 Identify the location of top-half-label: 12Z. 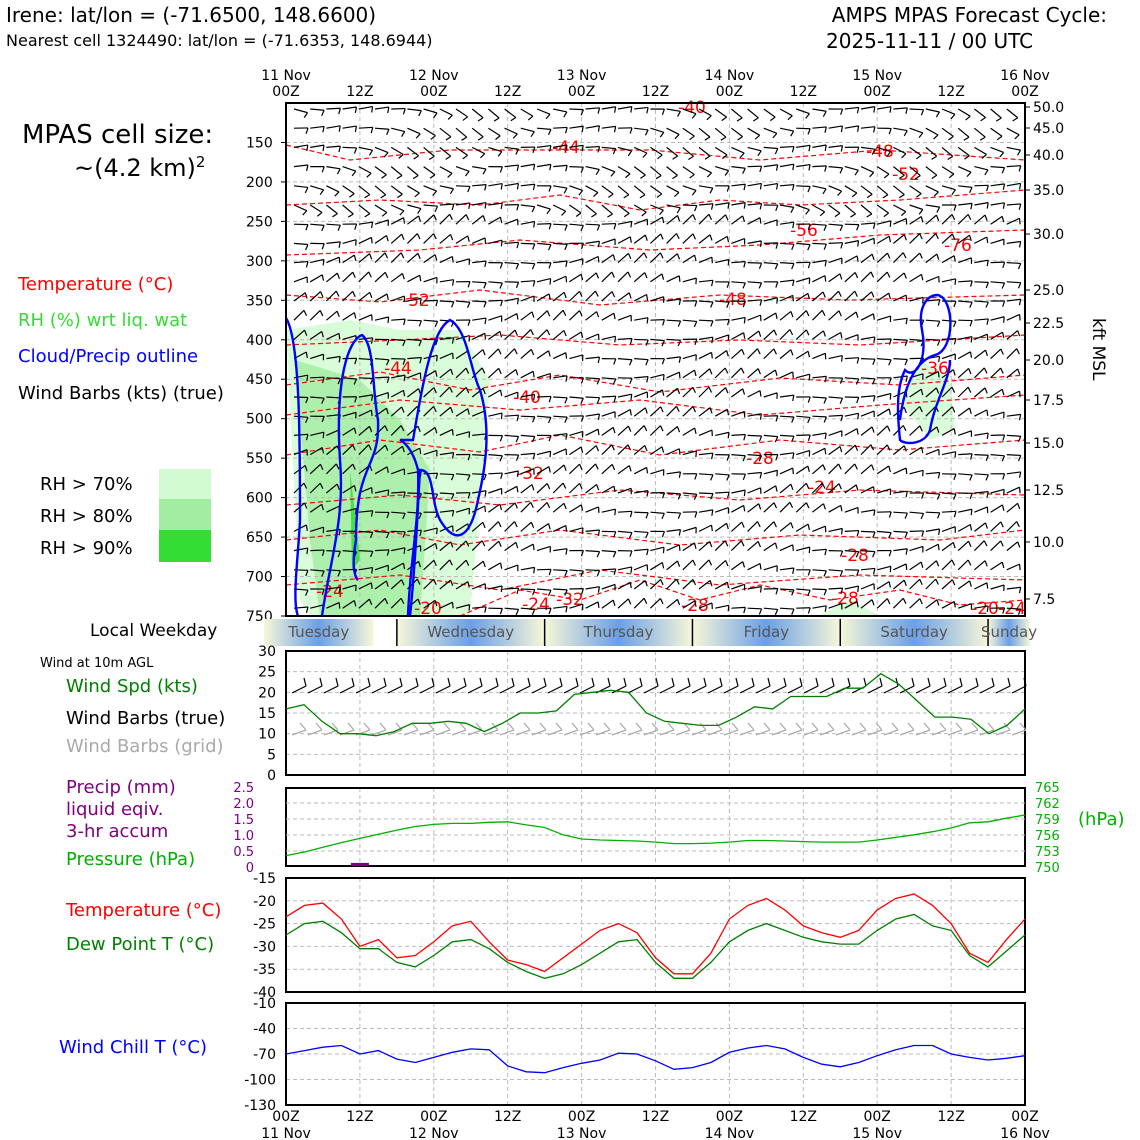
(950, 92).